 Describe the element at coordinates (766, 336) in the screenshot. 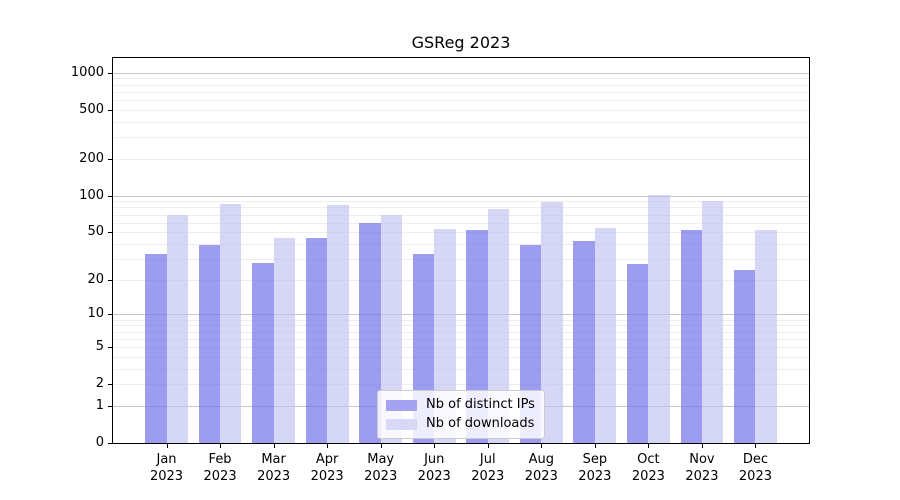

I see `bar-downloads-dec` at that location.